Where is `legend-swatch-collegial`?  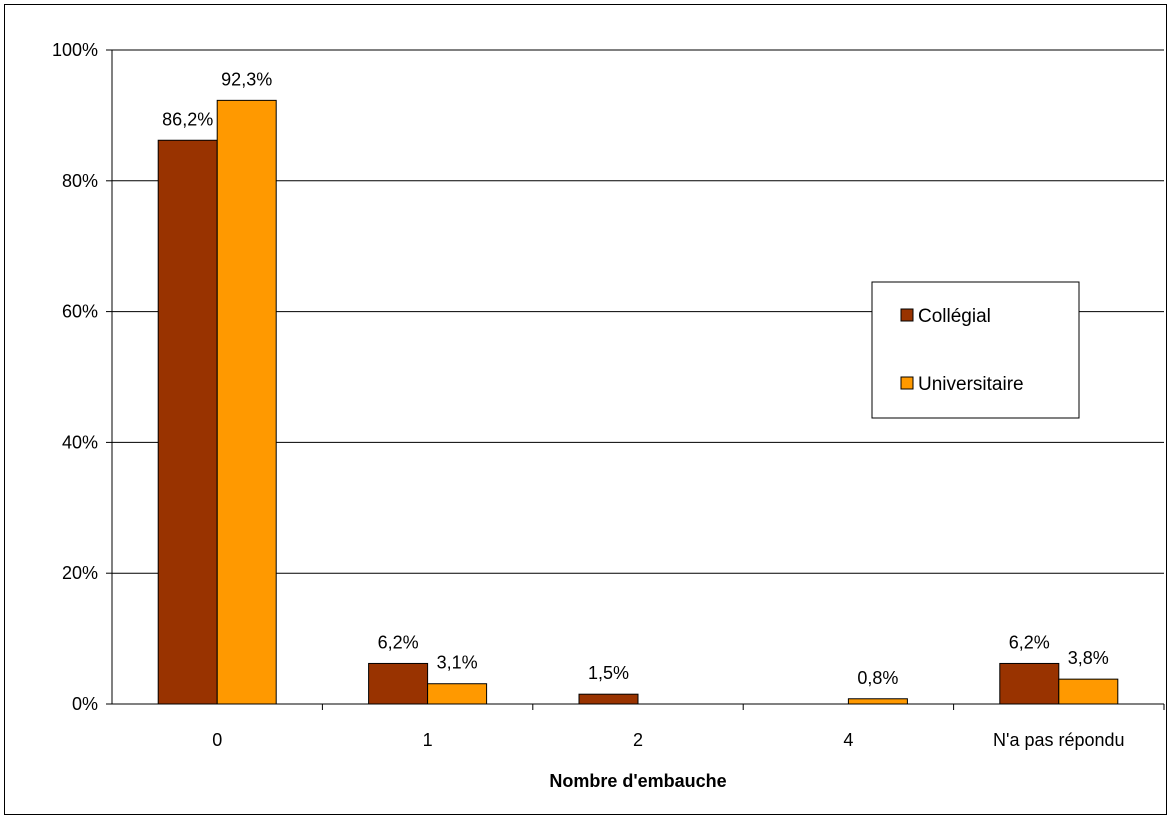
legend-swatch-collegial is located at coordinates (907, 315).